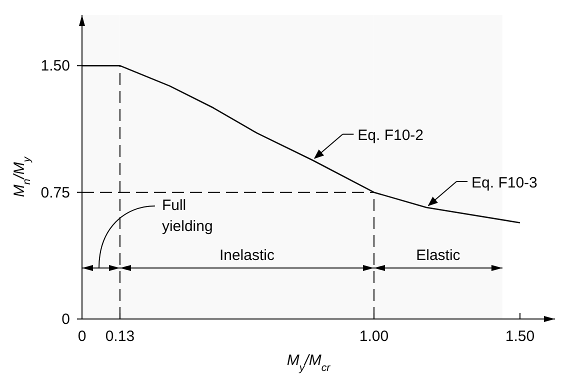 The width and height of the screenshot is (570, 379). Describe the element at coordinates (120, 336) in the screenshot. I see `x-tick-label: 0.13` at that location.